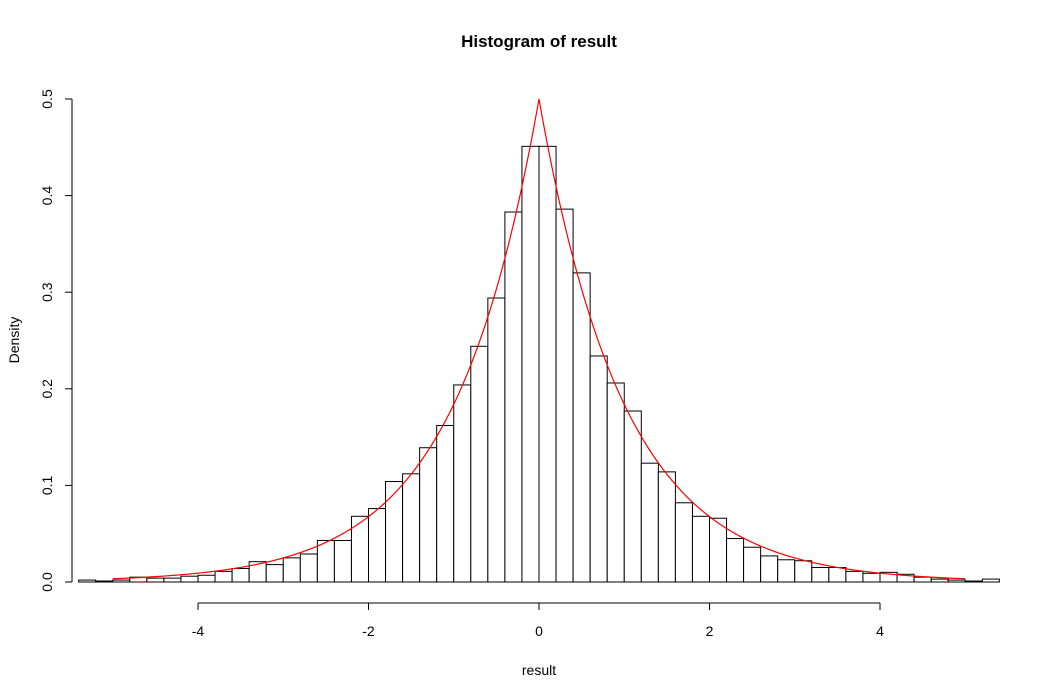 Image resolution: width=1041 pixels, height=700 pixels. I want to click on x-tick-label: 0, so click(539, 631).